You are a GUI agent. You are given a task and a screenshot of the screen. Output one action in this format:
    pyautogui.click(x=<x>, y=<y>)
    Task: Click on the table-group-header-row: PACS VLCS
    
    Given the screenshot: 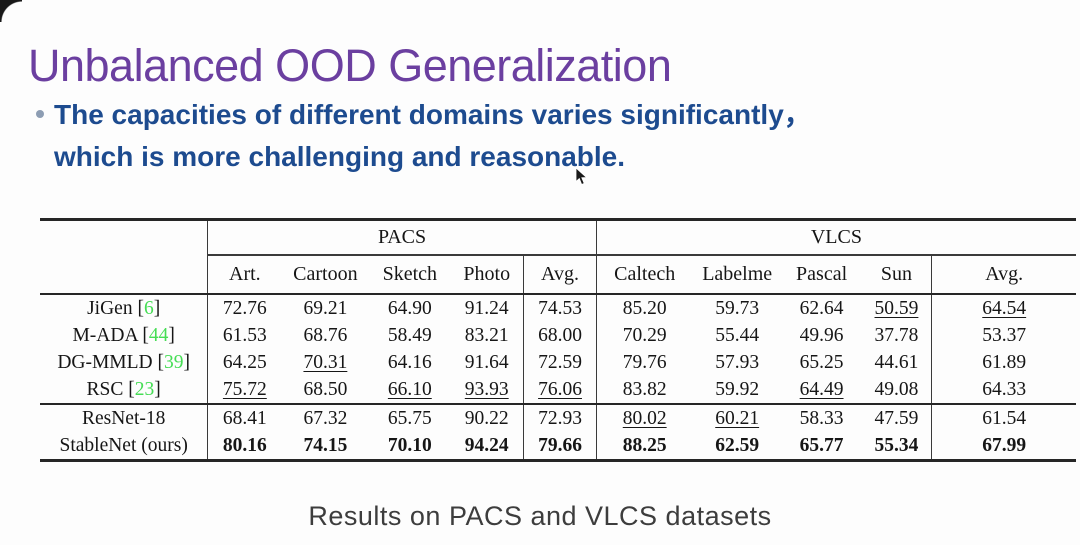 What is the action you would take?
    pyautogui.click(x=558, y=237)
    